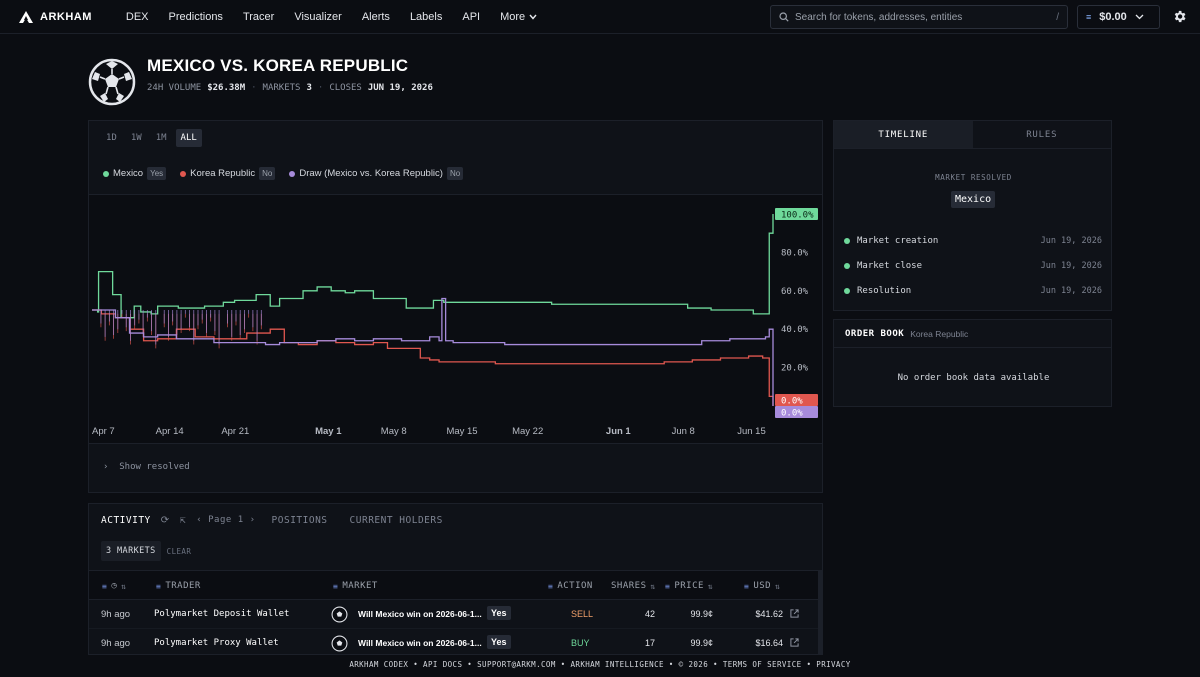 This screenshot has height=677, width=1200. What do you see at coordinates (165, 520) in the screenshot?
I see `refresh-icon: ⟳` at bounding box center [165, 520].